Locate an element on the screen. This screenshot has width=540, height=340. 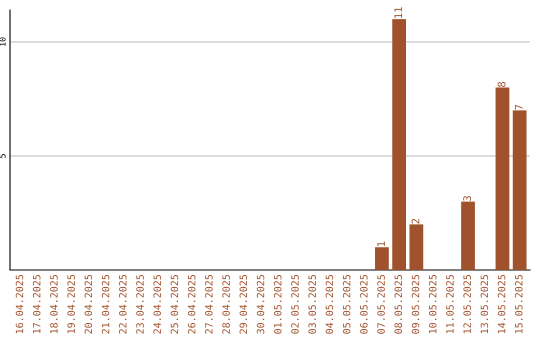
x-tick-label: 23.04.2025 is located at coordinates (140, 304).